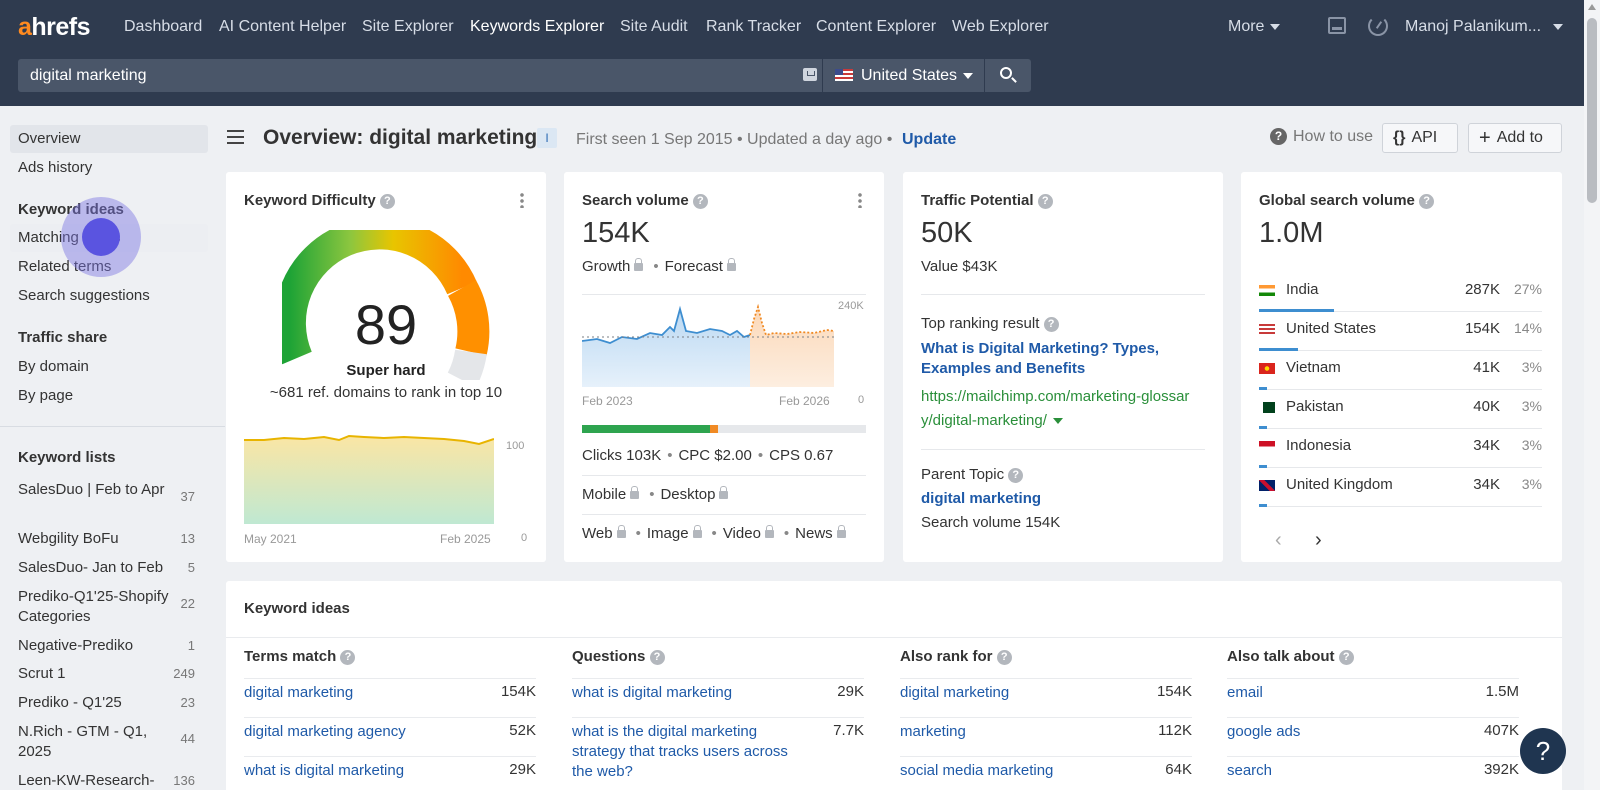  I want to click on nav-site-explorer: Site Explorer, so click(408, 26).